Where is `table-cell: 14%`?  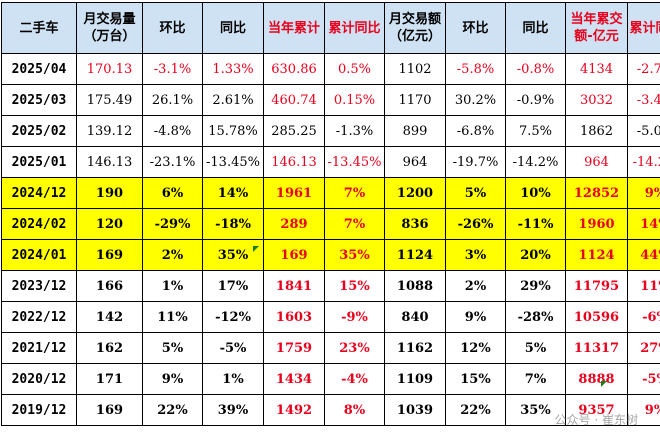 table-cell: 14% is located at coordinates (643, 224).